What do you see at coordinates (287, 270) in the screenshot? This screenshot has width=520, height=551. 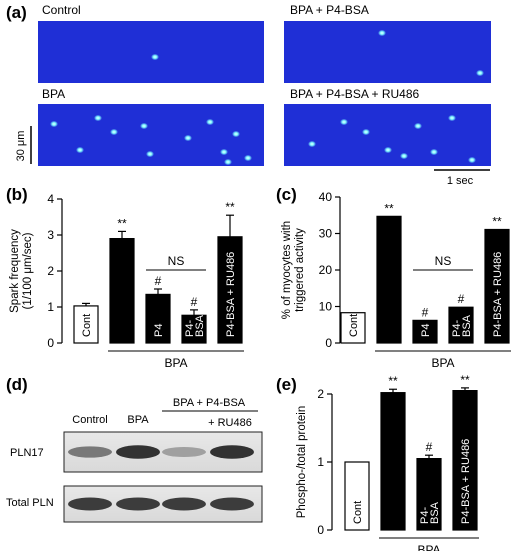 I see `y-axis-label: % of myocytes with` at bounding box center [287, 270].